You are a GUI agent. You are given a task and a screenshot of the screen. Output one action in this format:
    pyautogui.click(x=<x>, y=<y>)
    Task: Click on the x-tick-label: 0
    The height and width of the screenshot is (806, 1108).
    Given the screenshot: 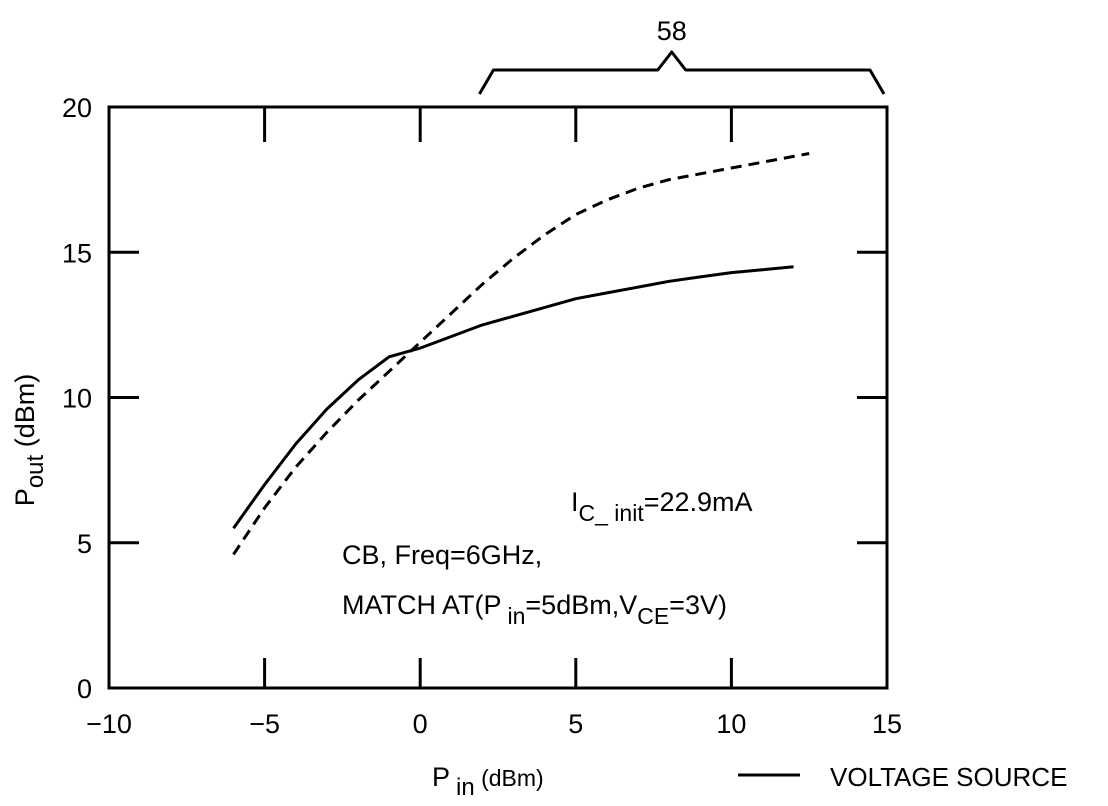 What is the action you would take?
    pyautogui.click(x=420, y=724)
    